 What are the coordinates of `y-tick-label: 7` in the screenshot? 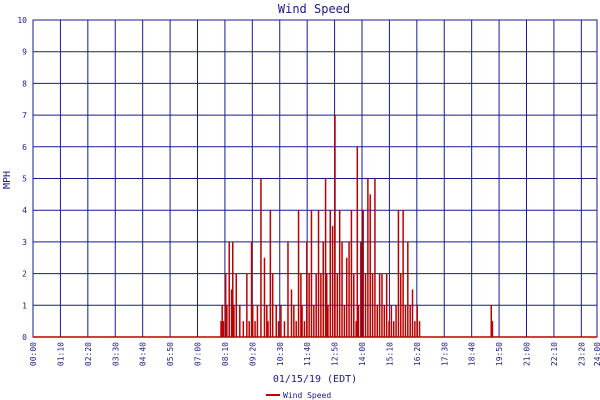 It's located at (24, 115).